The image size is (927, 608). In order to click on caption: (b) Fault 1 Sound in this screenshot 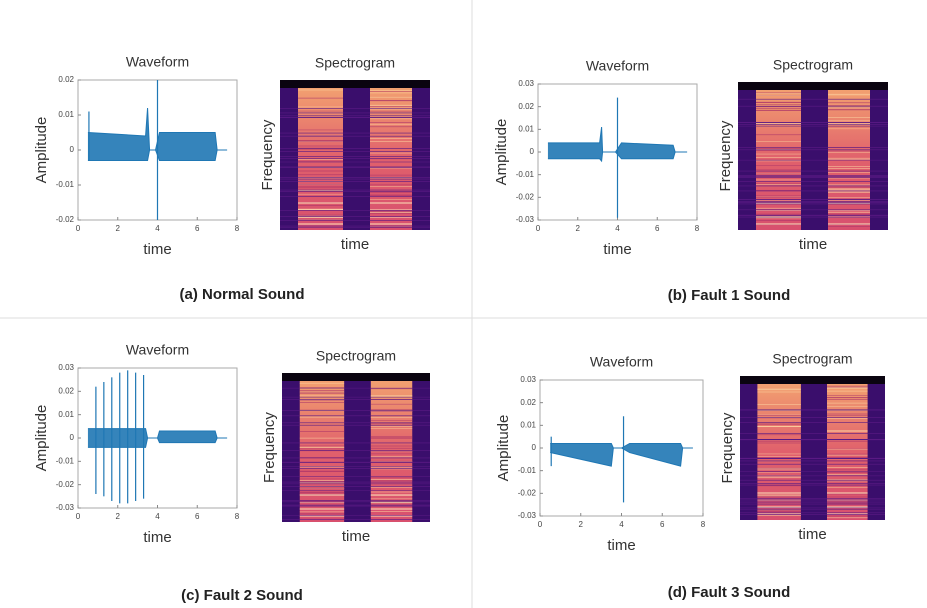, I will do `click(729, 295)`.